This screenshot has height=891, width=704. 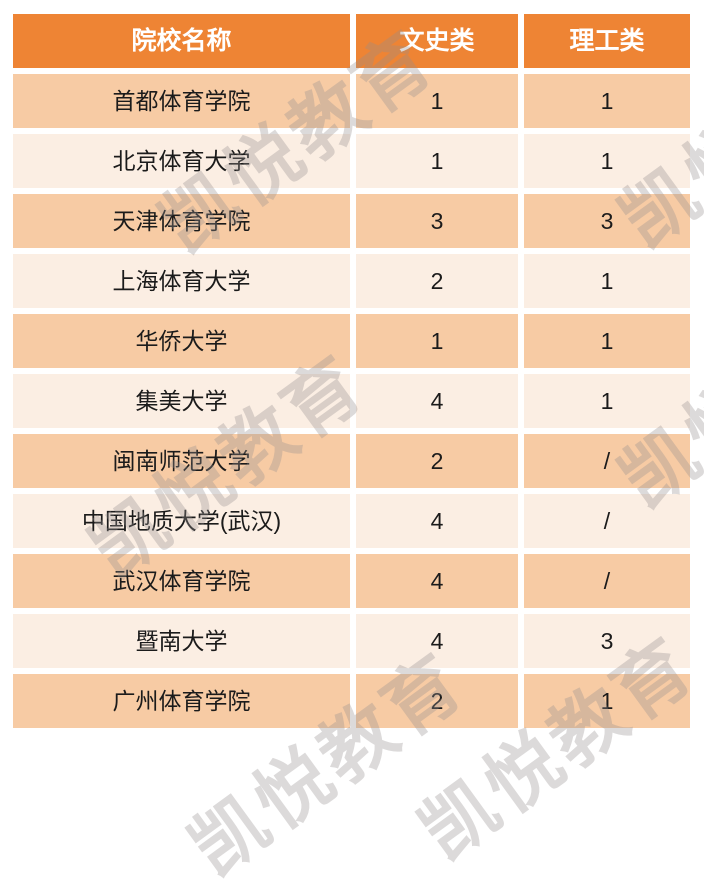 I want to click on cell-institution: 首都体育学院, so click(x=181, y=101).